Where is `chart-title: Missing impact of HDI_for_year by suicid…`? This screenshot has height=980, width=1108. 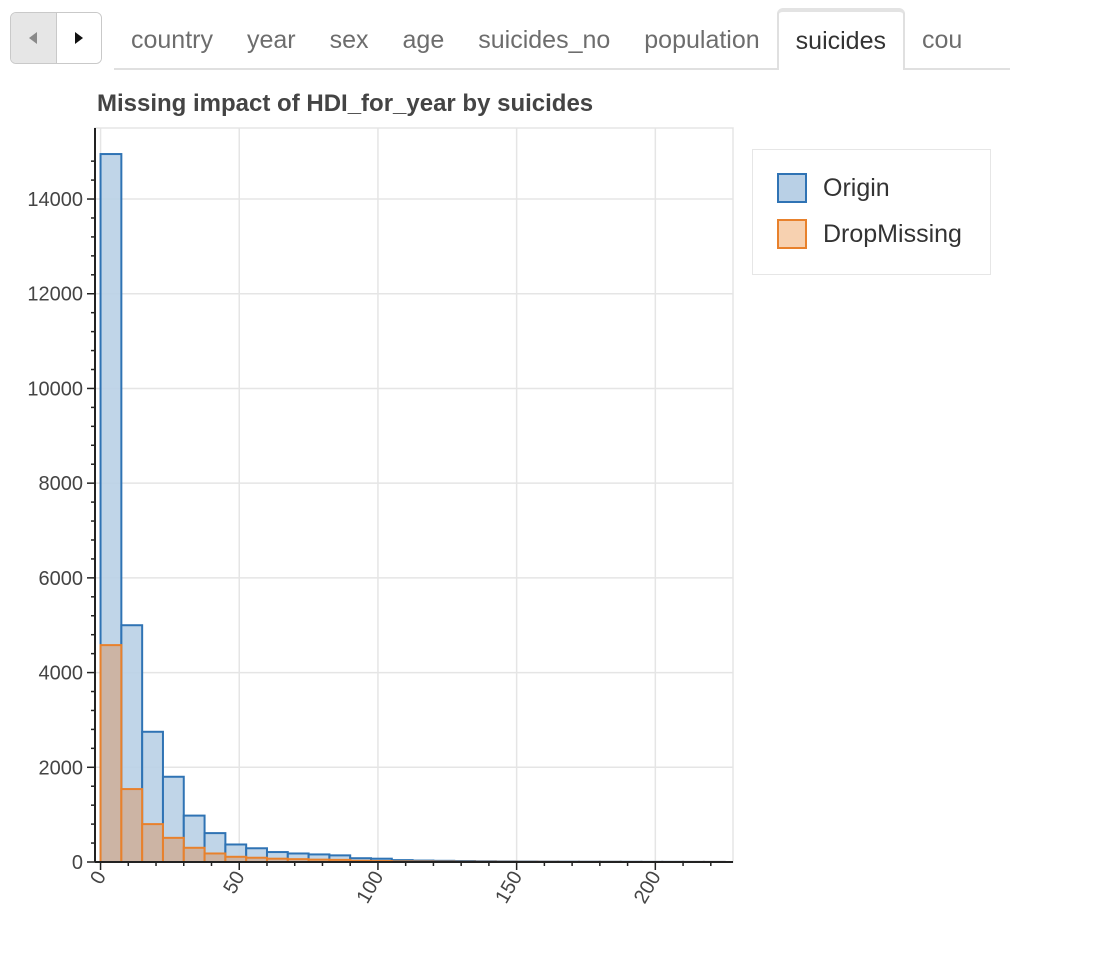 chart-title: Missing impact of HDI_for_year by suicid… is located at coordinates (345, 103).